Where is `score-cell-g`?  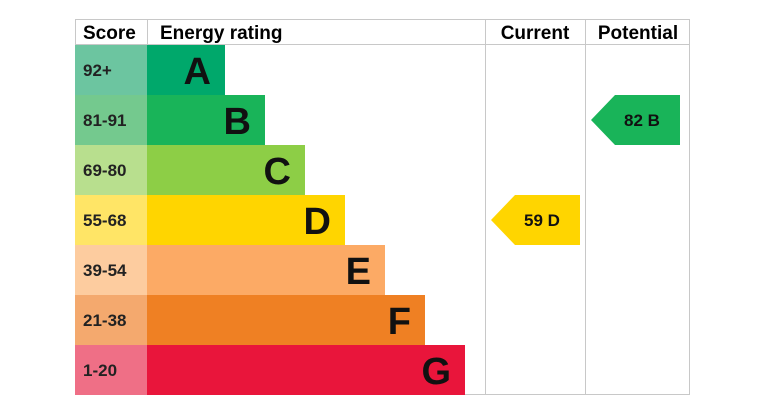
score-cell-g is located at coordinates (111, 370).